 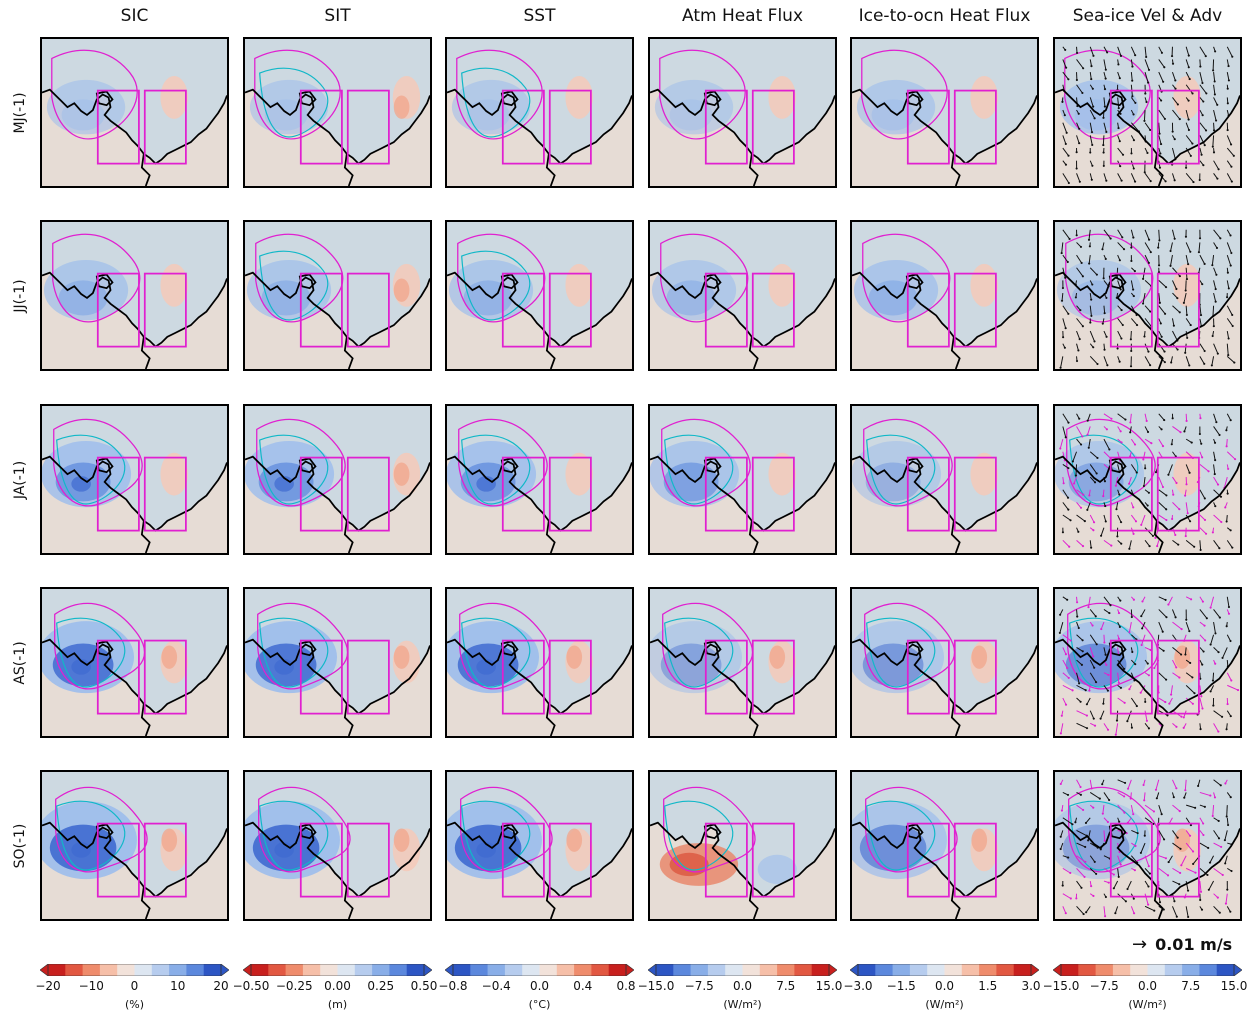 I want to click on negative-anomaly-blob, so click(x=893, y=298).